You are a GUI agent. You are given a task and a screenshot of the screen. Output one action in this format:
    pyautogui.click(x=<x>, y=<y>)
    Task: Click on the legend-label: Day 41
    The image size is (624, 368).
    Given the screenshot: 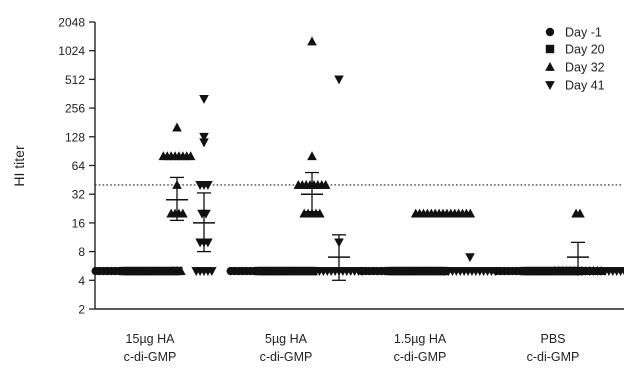 What is the action you would take?
    pyautogui.click(x=585, y=86)
    